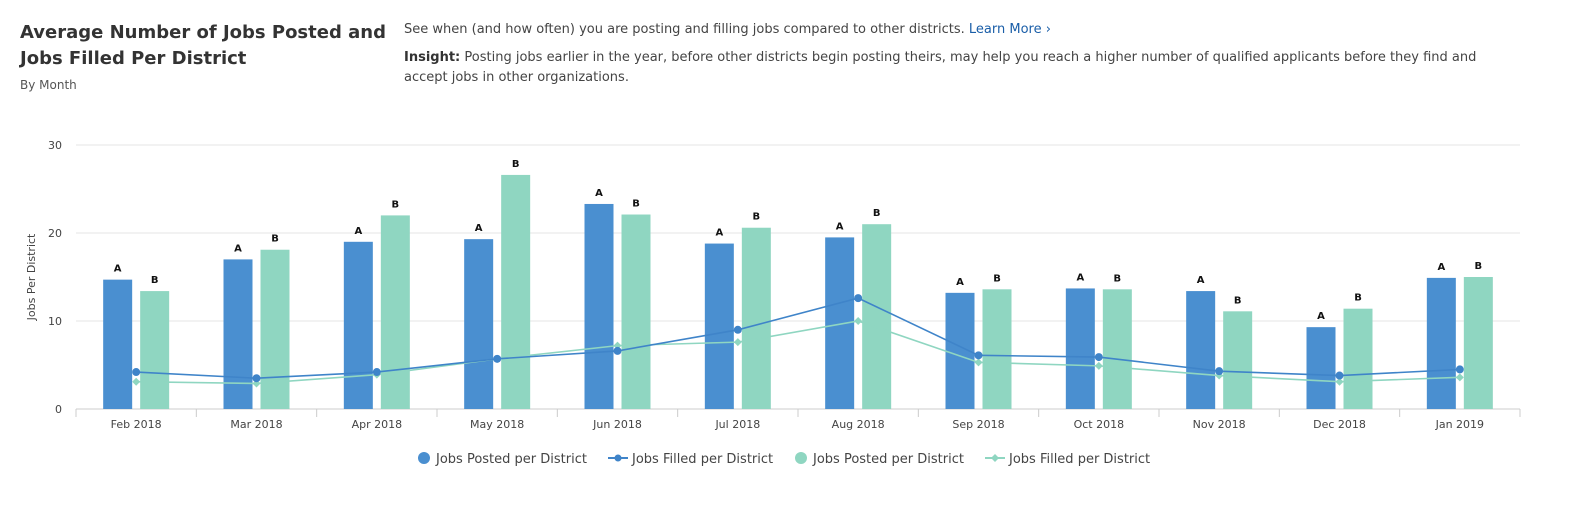 The height and width of the screenshot is (505, 1581). Describe the element at coordinates (497, 424) in the screenshot. I see `x-tick-label: May 2018` at that location.